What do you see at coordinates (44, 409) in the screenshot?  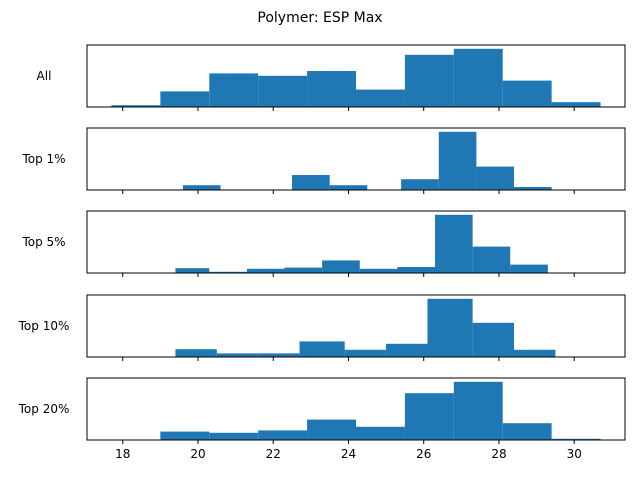 I see `panel-label: Top 20%` at bounding box center [44, 409].